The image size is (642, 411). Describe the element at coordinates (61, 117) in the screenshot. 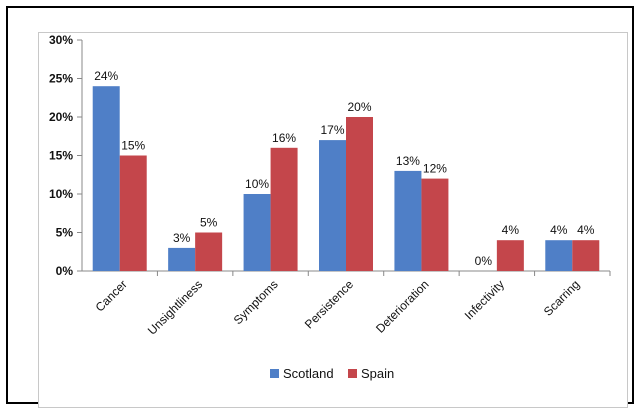

I see `y-tick-label: 20%` at that location.